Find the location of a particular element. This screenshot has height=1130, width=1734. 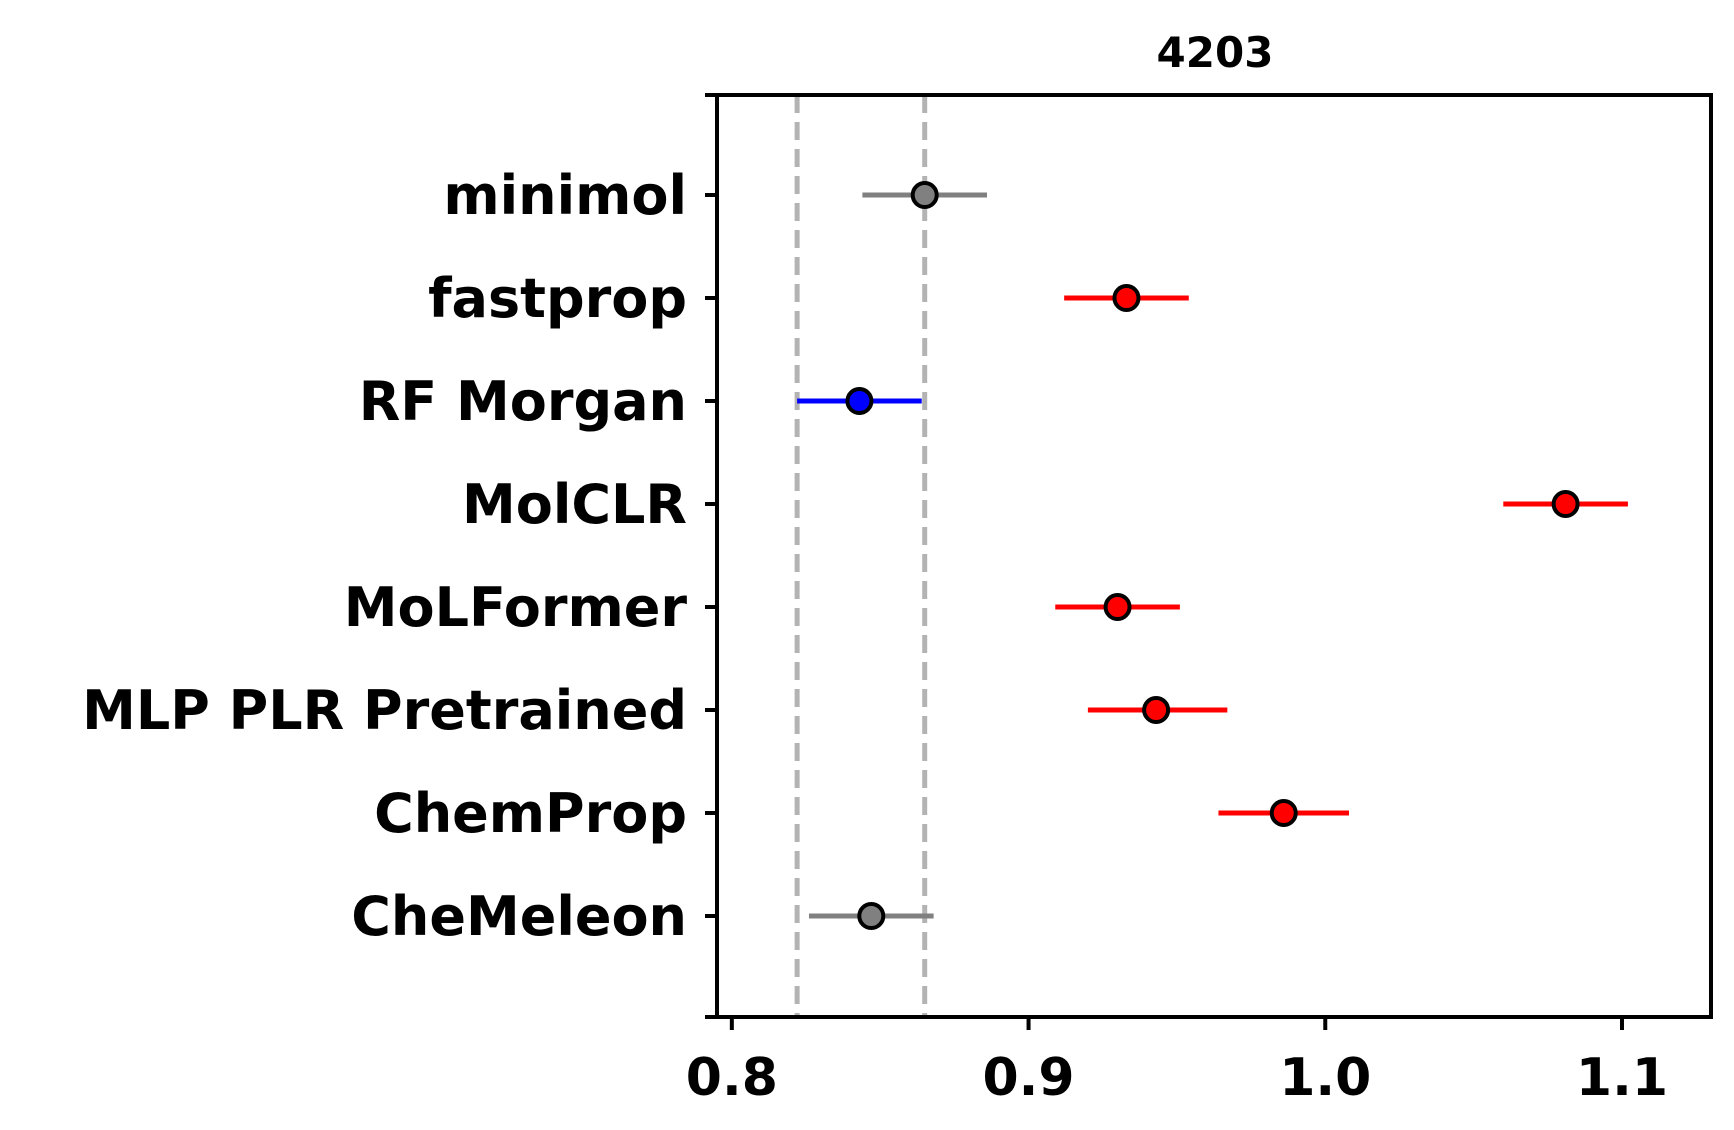

reference-lines is located at coordinates (861, 556).